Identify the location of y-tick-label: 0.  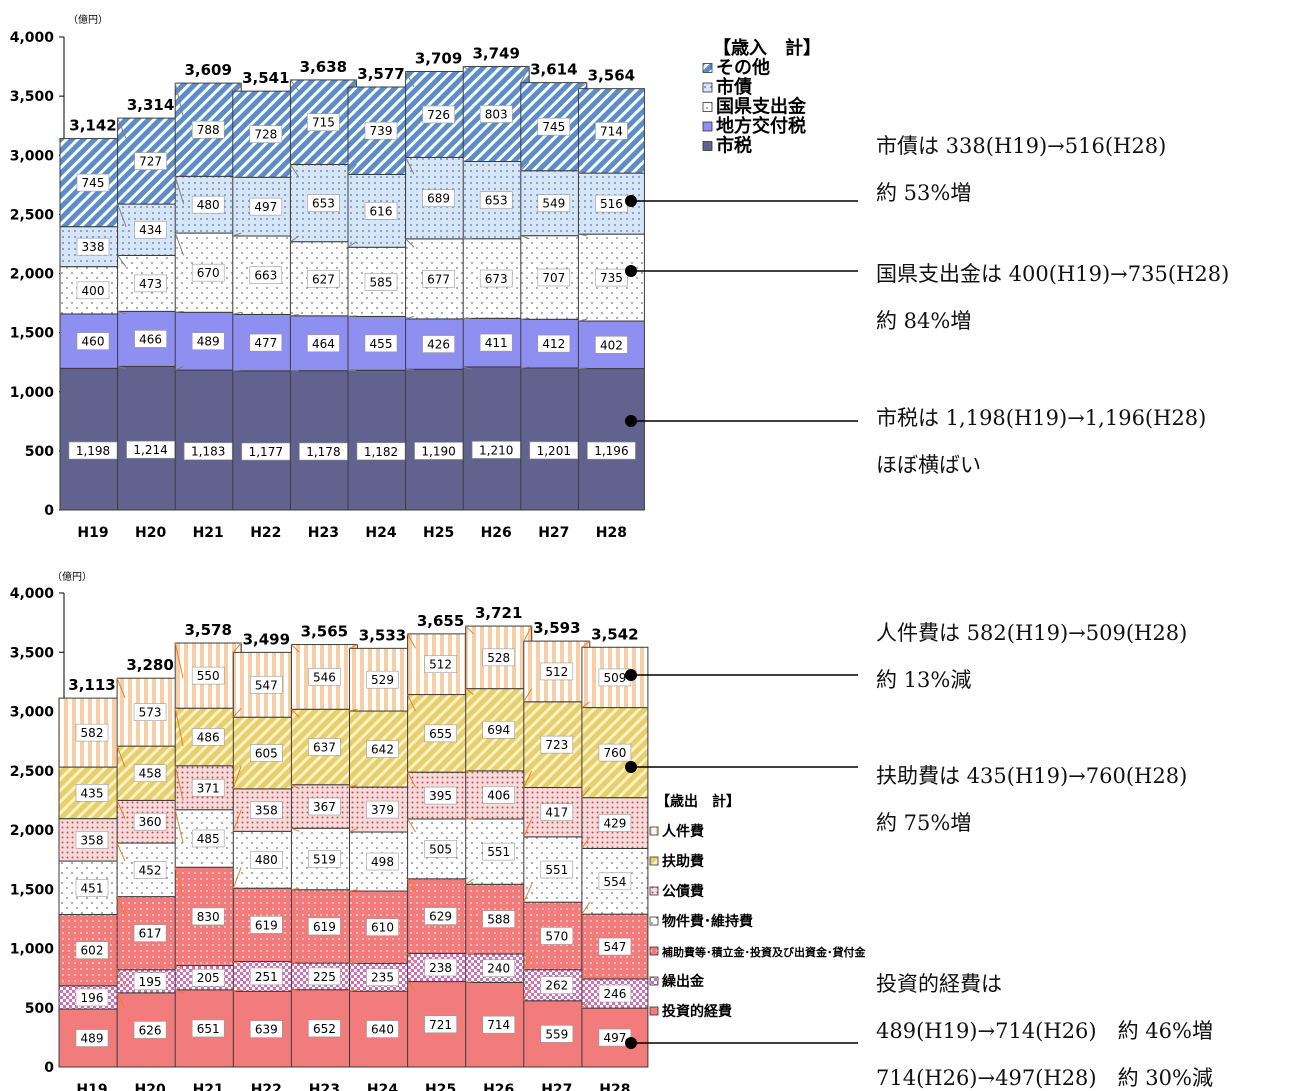
(49, 511).